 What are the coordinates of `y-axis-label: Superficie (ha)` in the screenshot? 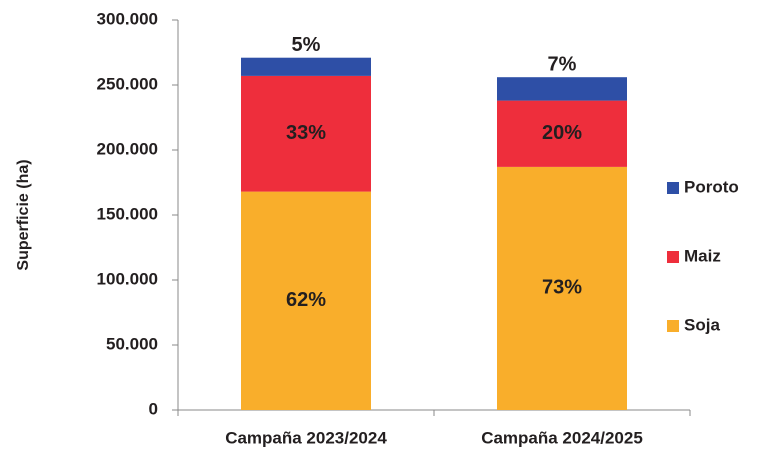 It's located at (23, 214).